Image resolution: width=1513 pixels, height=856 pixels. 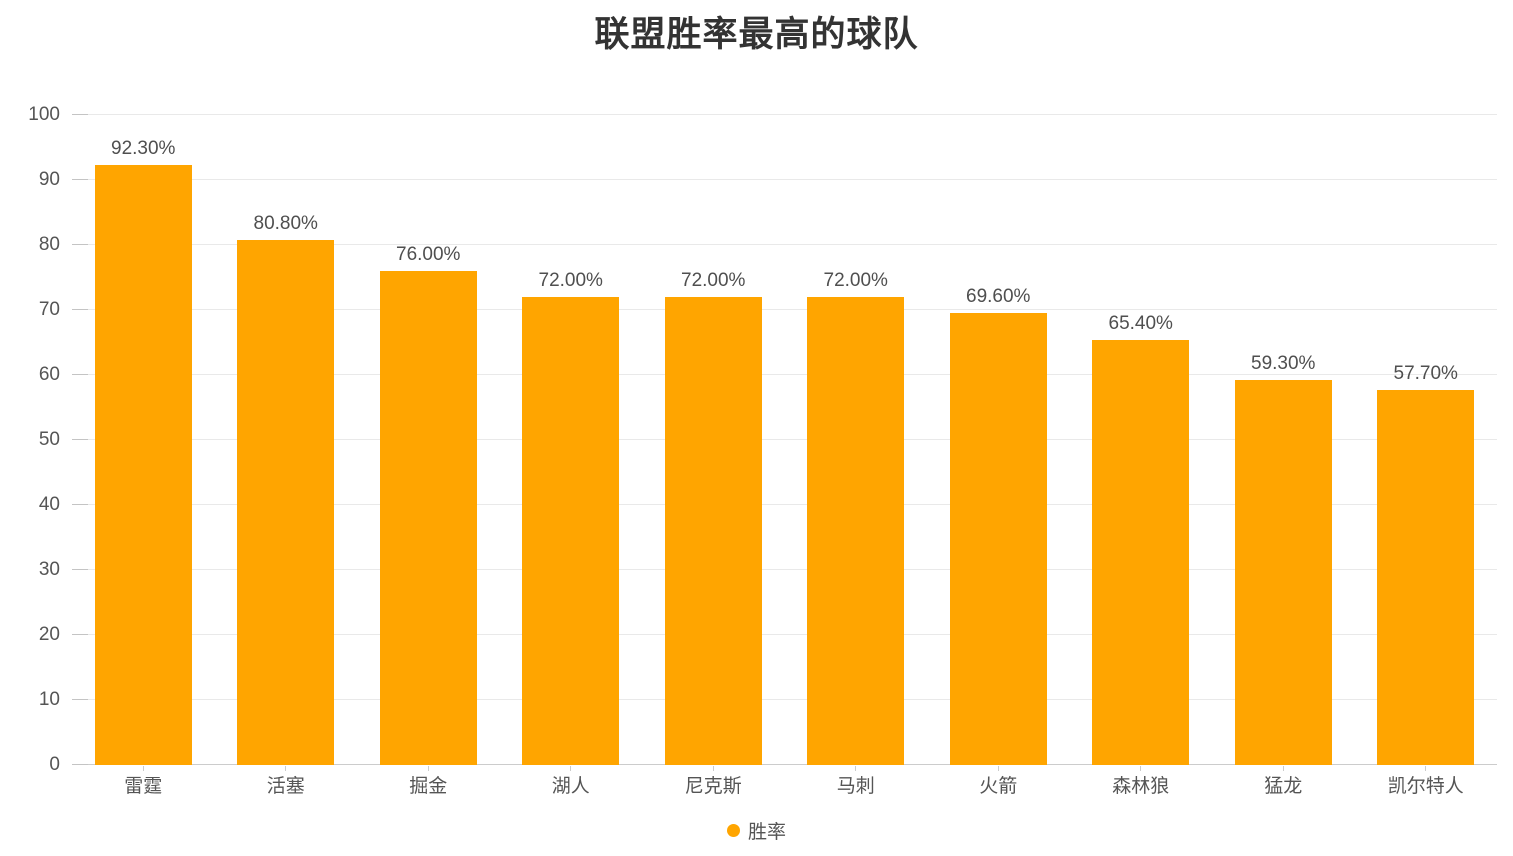 What do you see at coordinates (855, 786) in the screenshot?
I see `x-axis-label: 马刺` at bounding box center [855, 786].